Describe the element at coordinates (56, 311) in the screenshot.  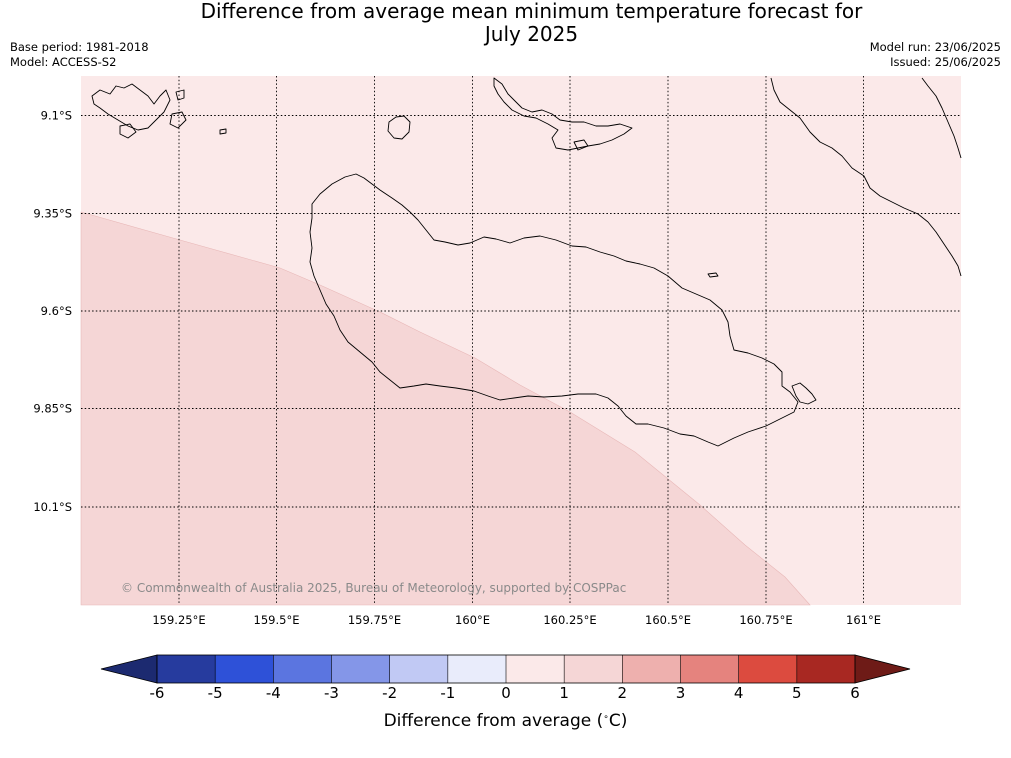
I see `lat-label: 9.6°S` at that location.